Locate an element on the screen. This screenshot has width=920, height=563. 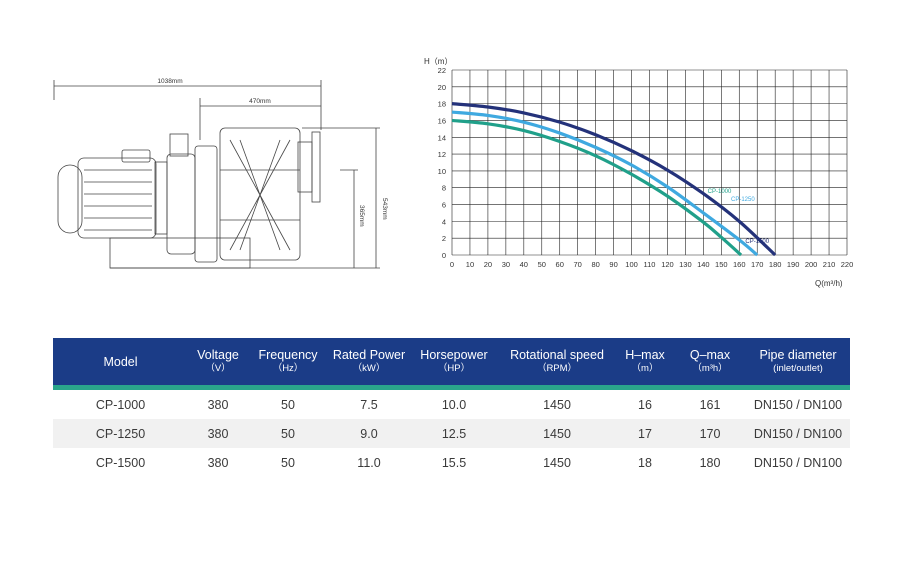
y-tick-label: 18 is located at coordinates (442, 104).